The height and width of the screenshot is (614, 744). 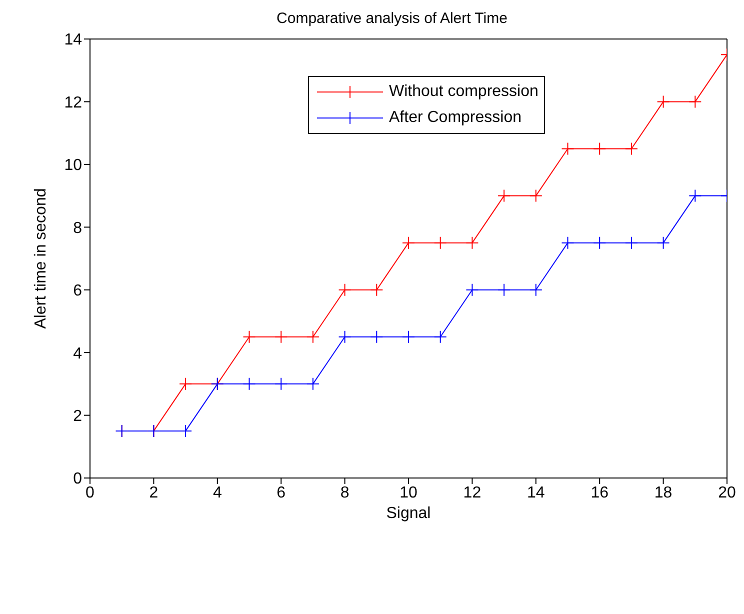 I want to click on y-tick-label: 14, so click(x=73, y=40).